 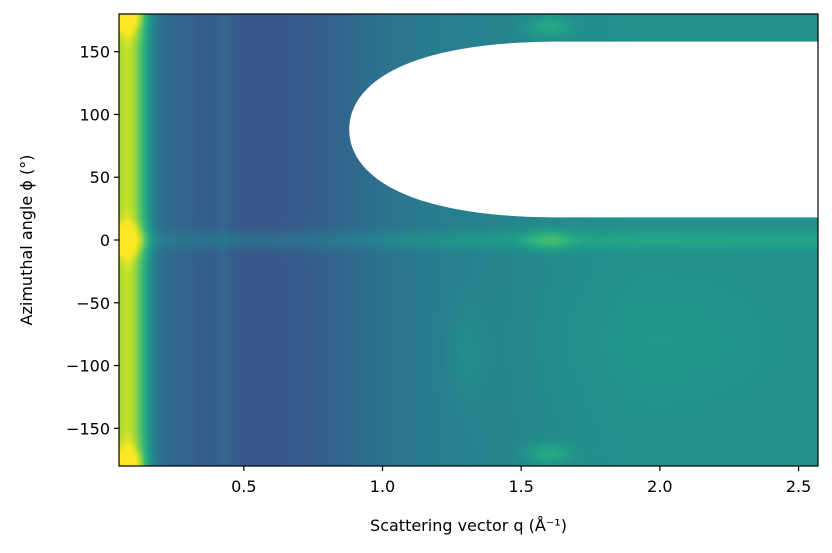 I want to click on y-tick-label: −100, so click(x=88, y=366).